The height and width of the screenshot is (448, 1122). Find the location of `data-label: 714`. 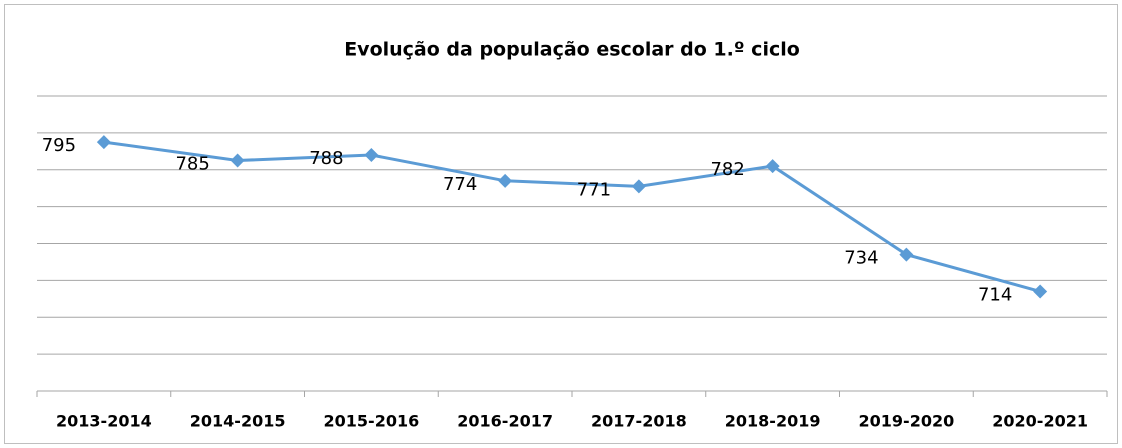

data-label: 714 is located at coordinates (995, 294).